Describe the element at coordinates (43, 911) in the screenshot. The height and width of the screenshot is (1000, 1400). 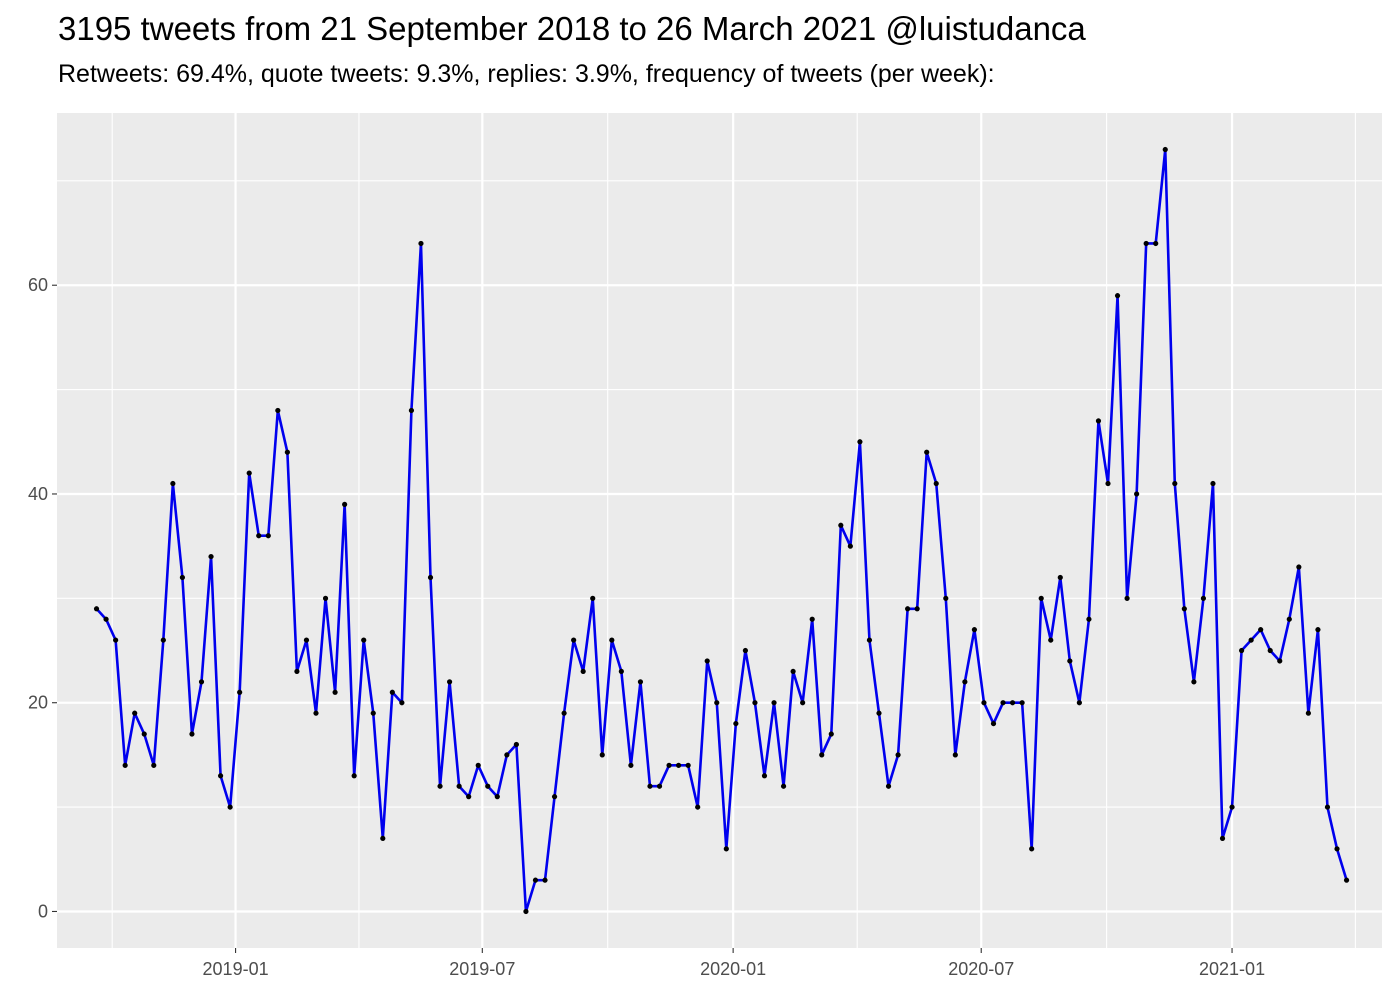
I see `y-tick-label: 0` at that location.